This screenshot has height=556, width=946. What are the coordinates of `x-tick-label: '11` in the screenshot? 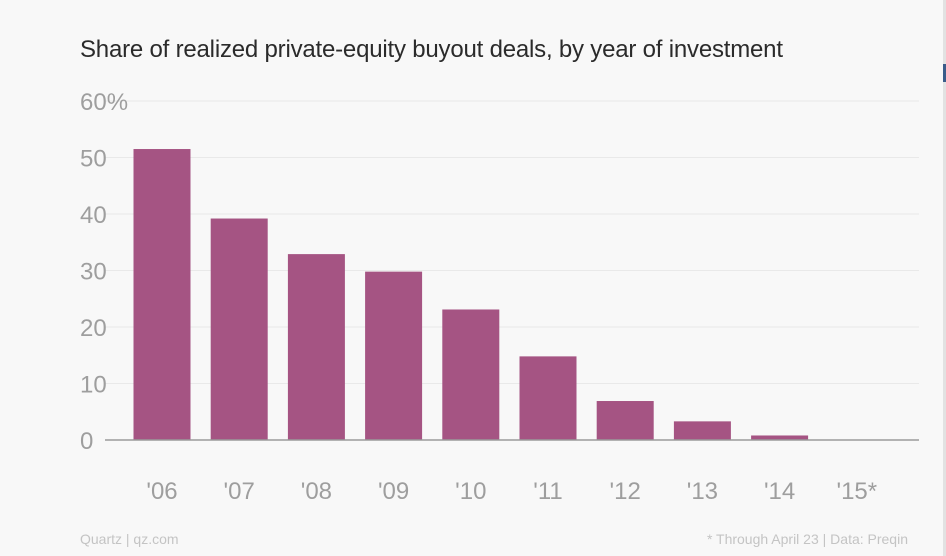 It's located at (548, 491).